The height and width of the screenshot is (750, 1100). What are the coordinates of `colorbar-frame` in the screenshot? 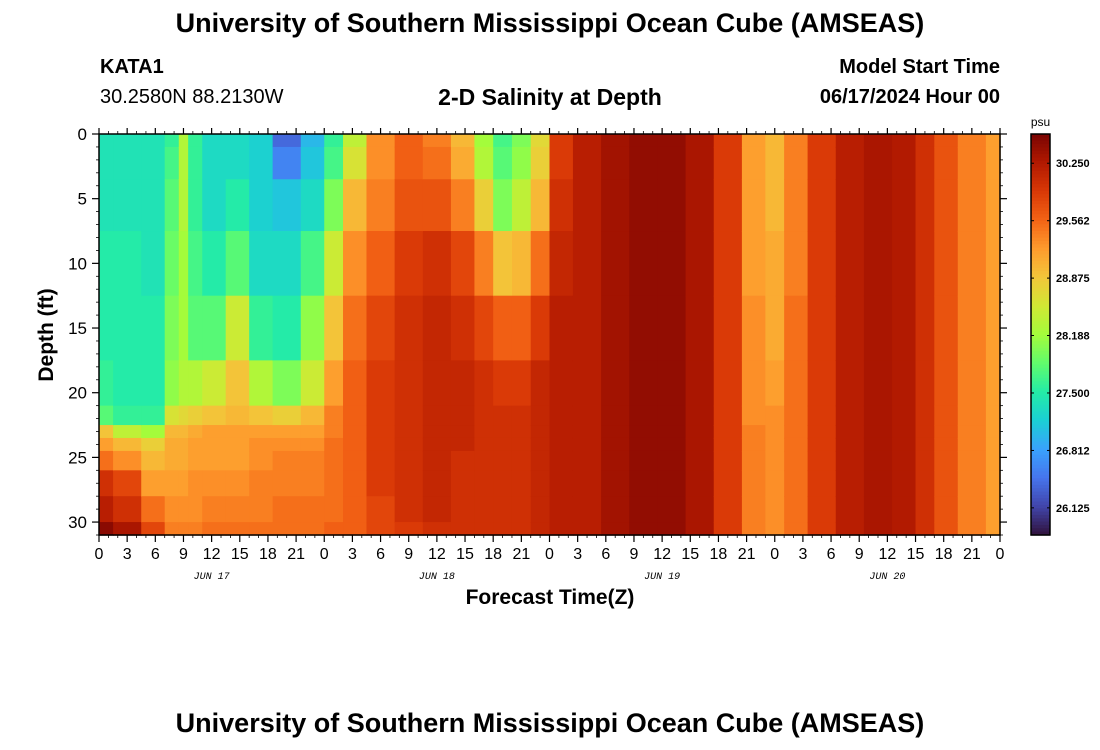 It's located at (1040, 334).